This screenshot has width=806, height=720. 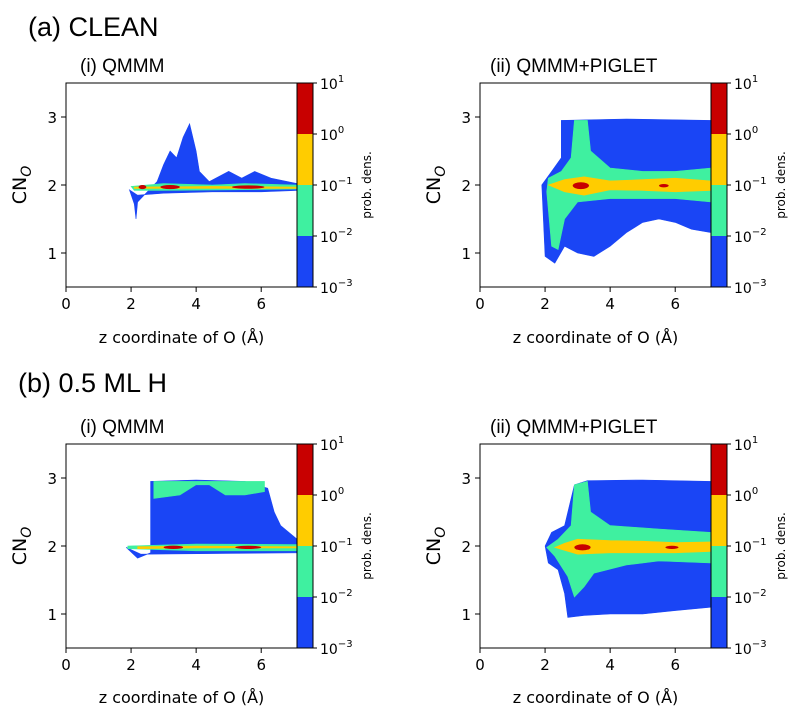 What do you see at coordinates (92, 383) in the screenshot?
I see `section-label-b: (b) 0.5 ML H` at bounding box center [92, 383].